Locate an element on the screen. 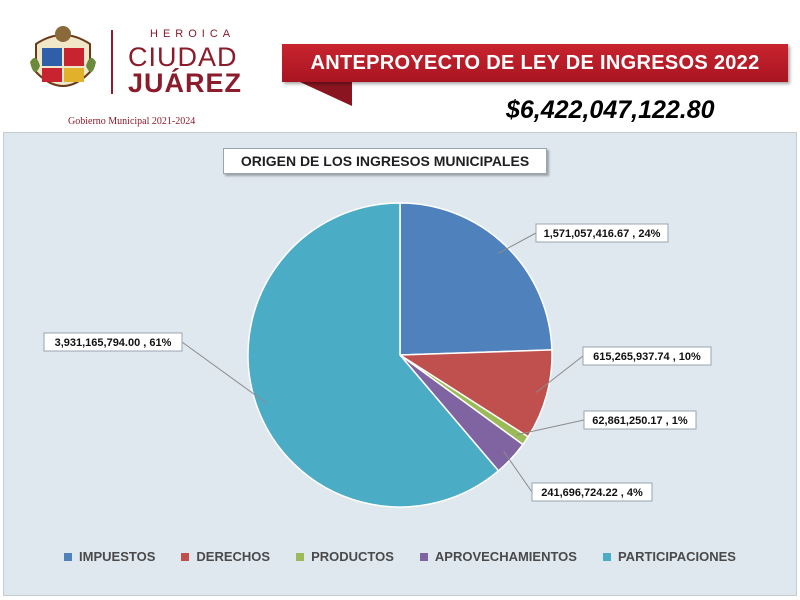 The width and height of the screenshot is (800, 600). legend-label: PRODUCTOS is located at coordinates (352, 556).